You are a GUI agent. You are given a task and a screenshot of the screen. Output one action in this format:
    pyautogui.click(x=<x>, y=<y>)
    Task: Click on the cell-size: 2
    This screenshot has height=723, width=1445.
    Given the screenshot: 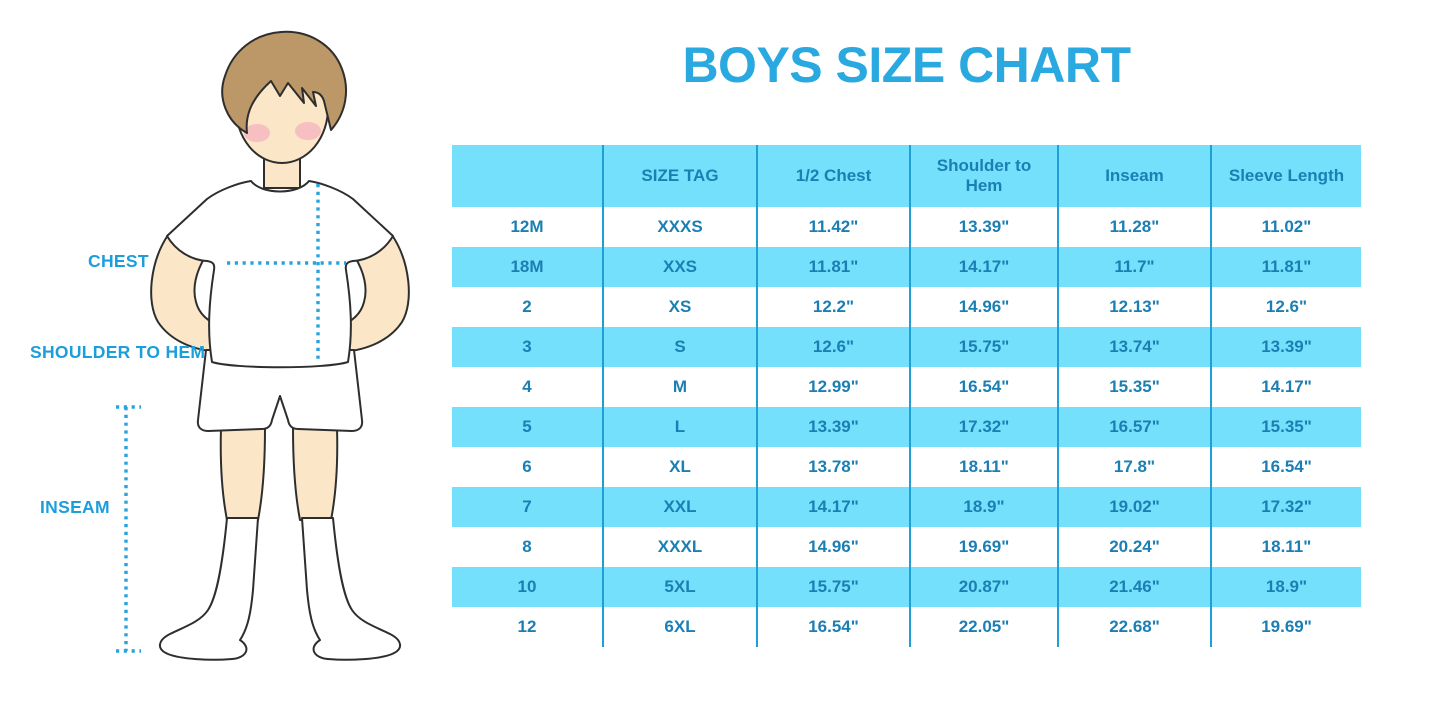 What is the action you would take?
    pyautogui.click(x=527, y=306)
    